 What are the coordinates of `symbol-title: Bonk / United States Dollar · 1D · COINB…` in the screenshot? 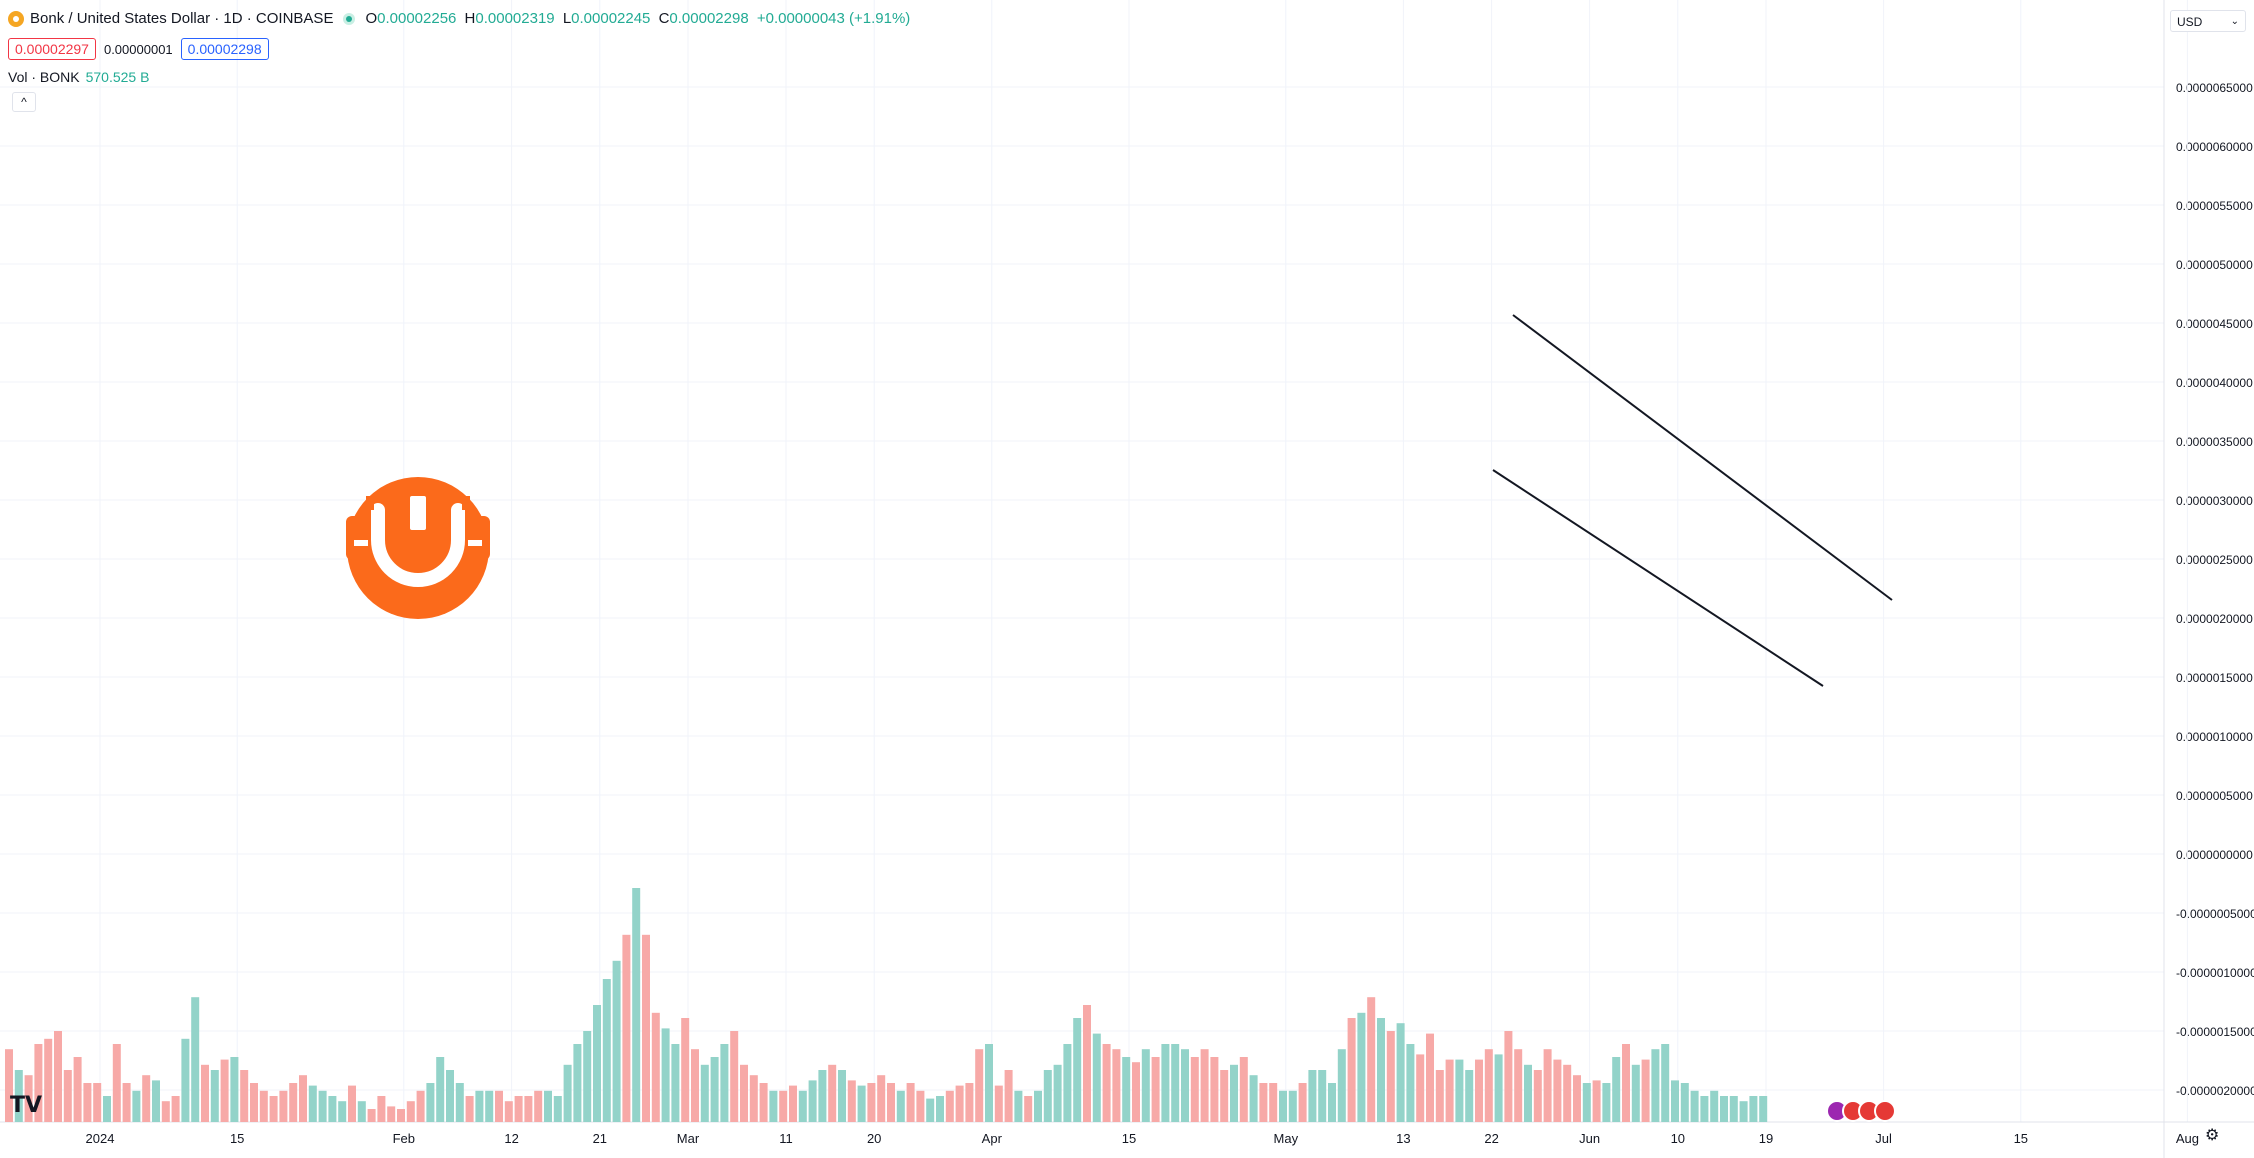 It's located at (182, 18).